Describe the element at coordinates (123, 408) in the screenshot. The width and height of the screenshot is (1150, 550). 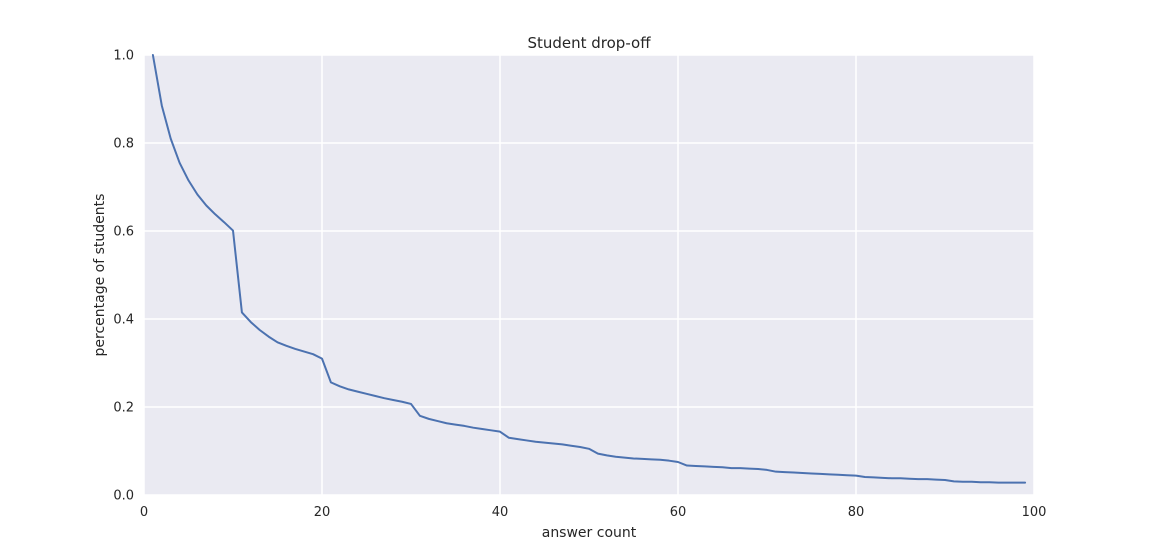
I see `y-tick-label: 0.2` at that location.